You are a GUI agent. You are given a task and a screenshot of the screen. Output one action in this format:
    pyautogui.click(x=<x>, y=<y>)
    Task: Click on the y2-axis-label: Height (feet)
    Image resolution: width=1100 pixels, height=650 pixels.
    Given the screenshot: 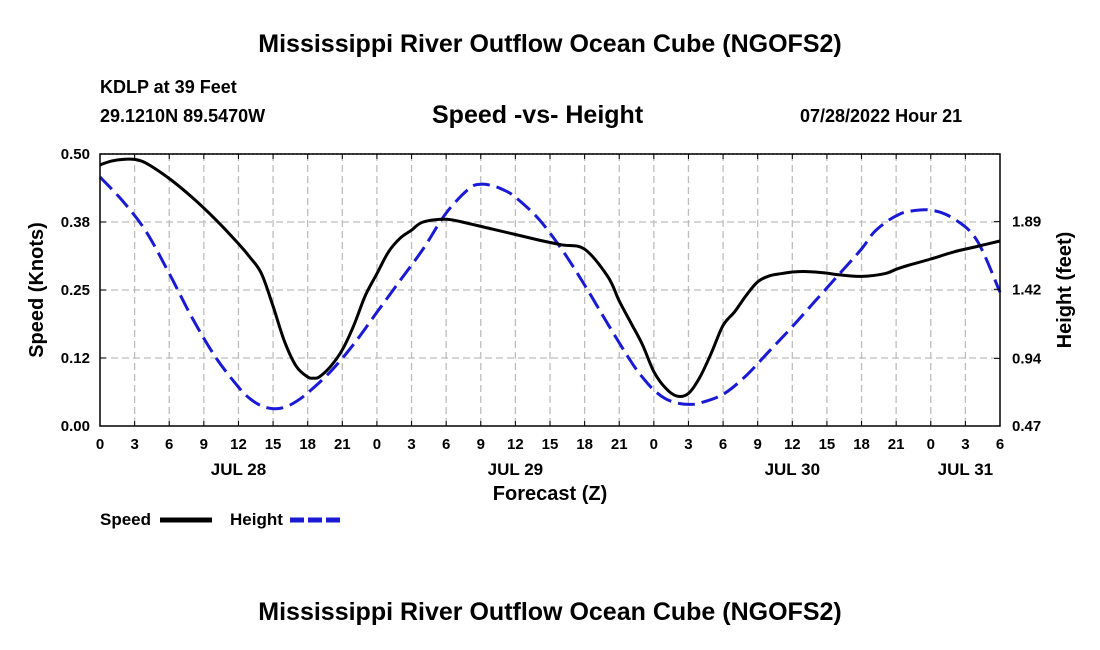 What is the action you would take?
    pyautogui.click(x=1065, y=290)
    